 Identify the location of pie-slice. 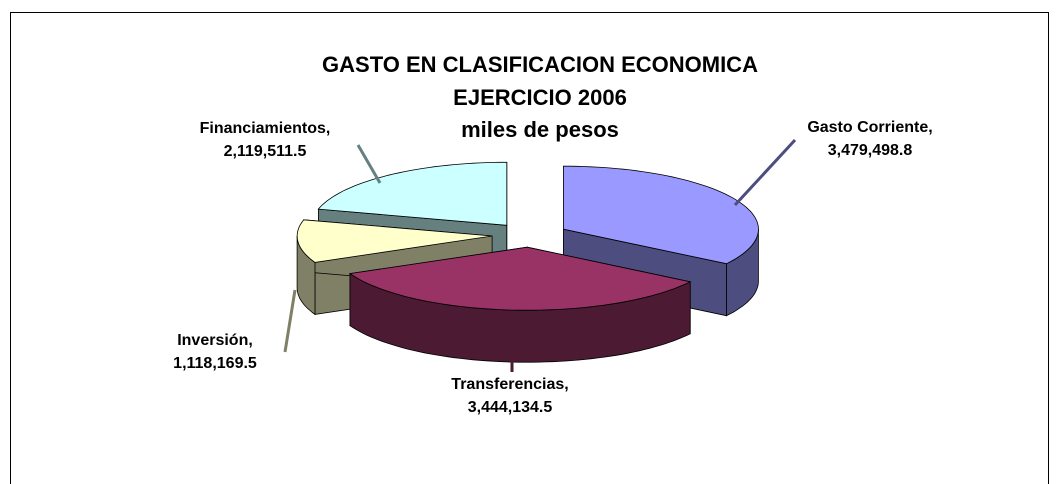
(520, 304).